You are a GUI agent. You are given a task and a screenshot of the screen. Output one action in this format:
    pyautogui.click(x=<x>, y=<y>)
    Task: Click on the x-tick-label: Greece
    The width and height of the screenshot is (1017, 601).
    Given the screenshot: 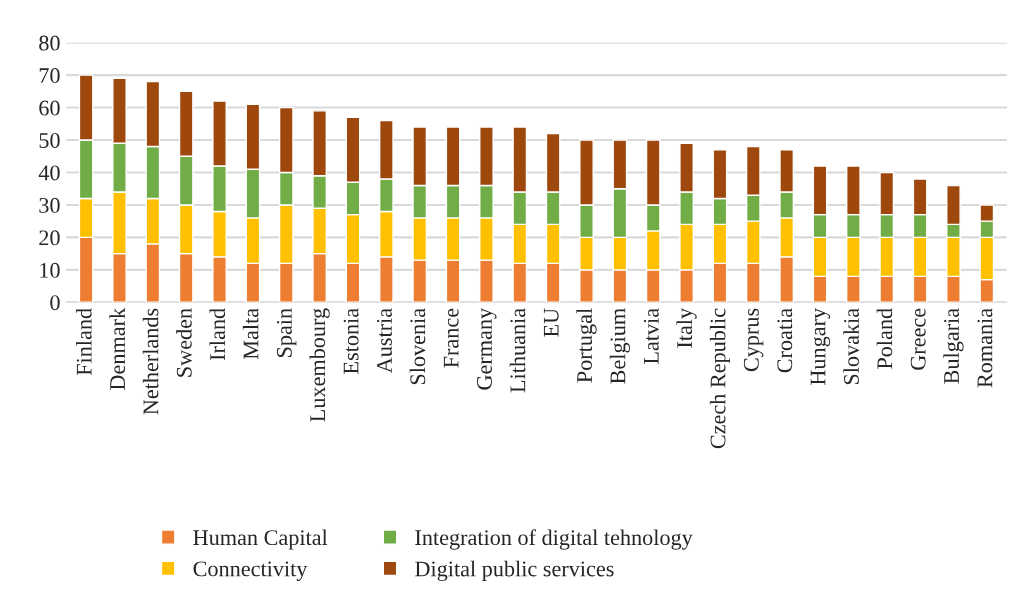 What is the action you would take?
    pyautogui.click(x=918, y=339)
    